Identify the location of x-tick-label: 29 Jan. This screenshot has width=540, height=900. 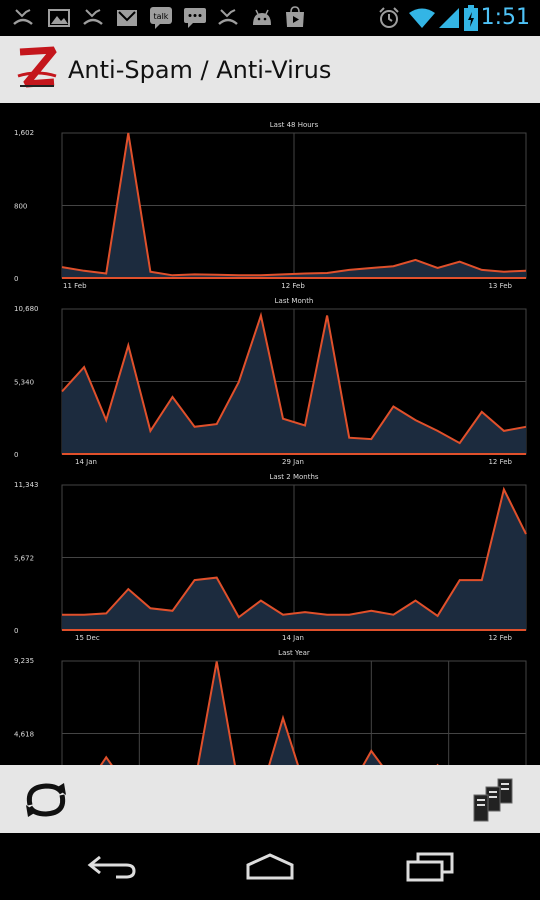
(293, 462).